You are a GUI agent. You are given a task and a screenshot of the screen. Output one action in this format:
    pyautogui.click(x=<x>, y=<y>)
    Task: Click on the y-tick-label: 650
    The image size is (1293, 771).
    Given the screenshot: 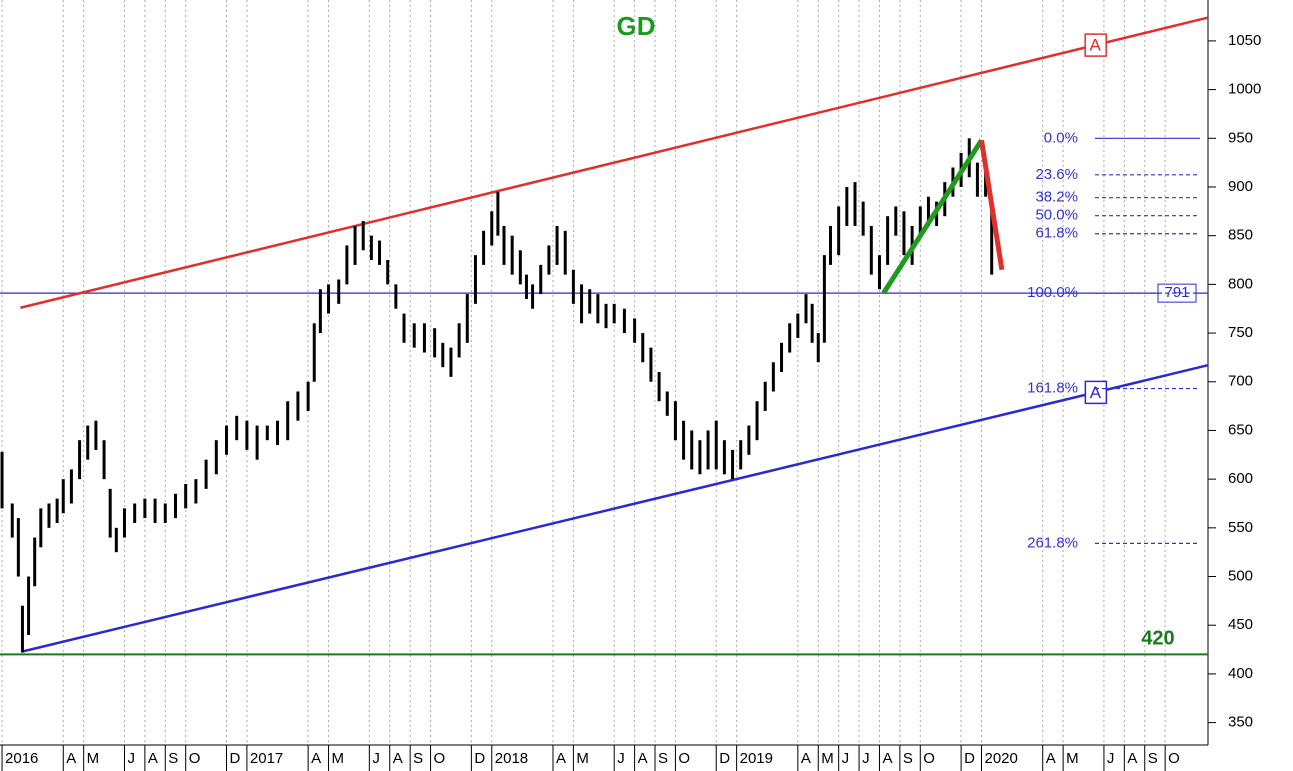 What is the action you would take?
    pyautogui.click(x=1240, y=429)
    